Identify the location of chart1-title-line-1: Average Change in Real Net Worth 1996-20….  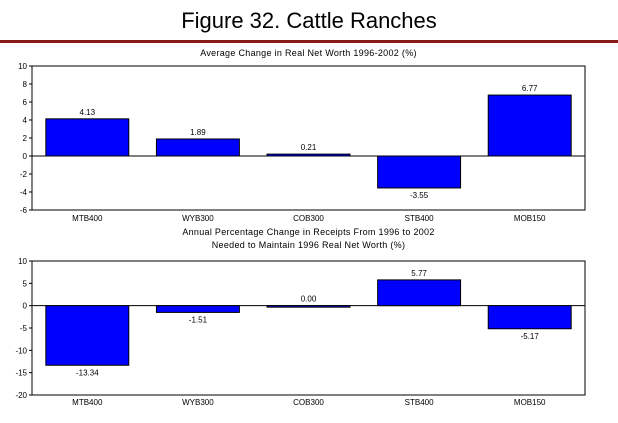
(308, 53).